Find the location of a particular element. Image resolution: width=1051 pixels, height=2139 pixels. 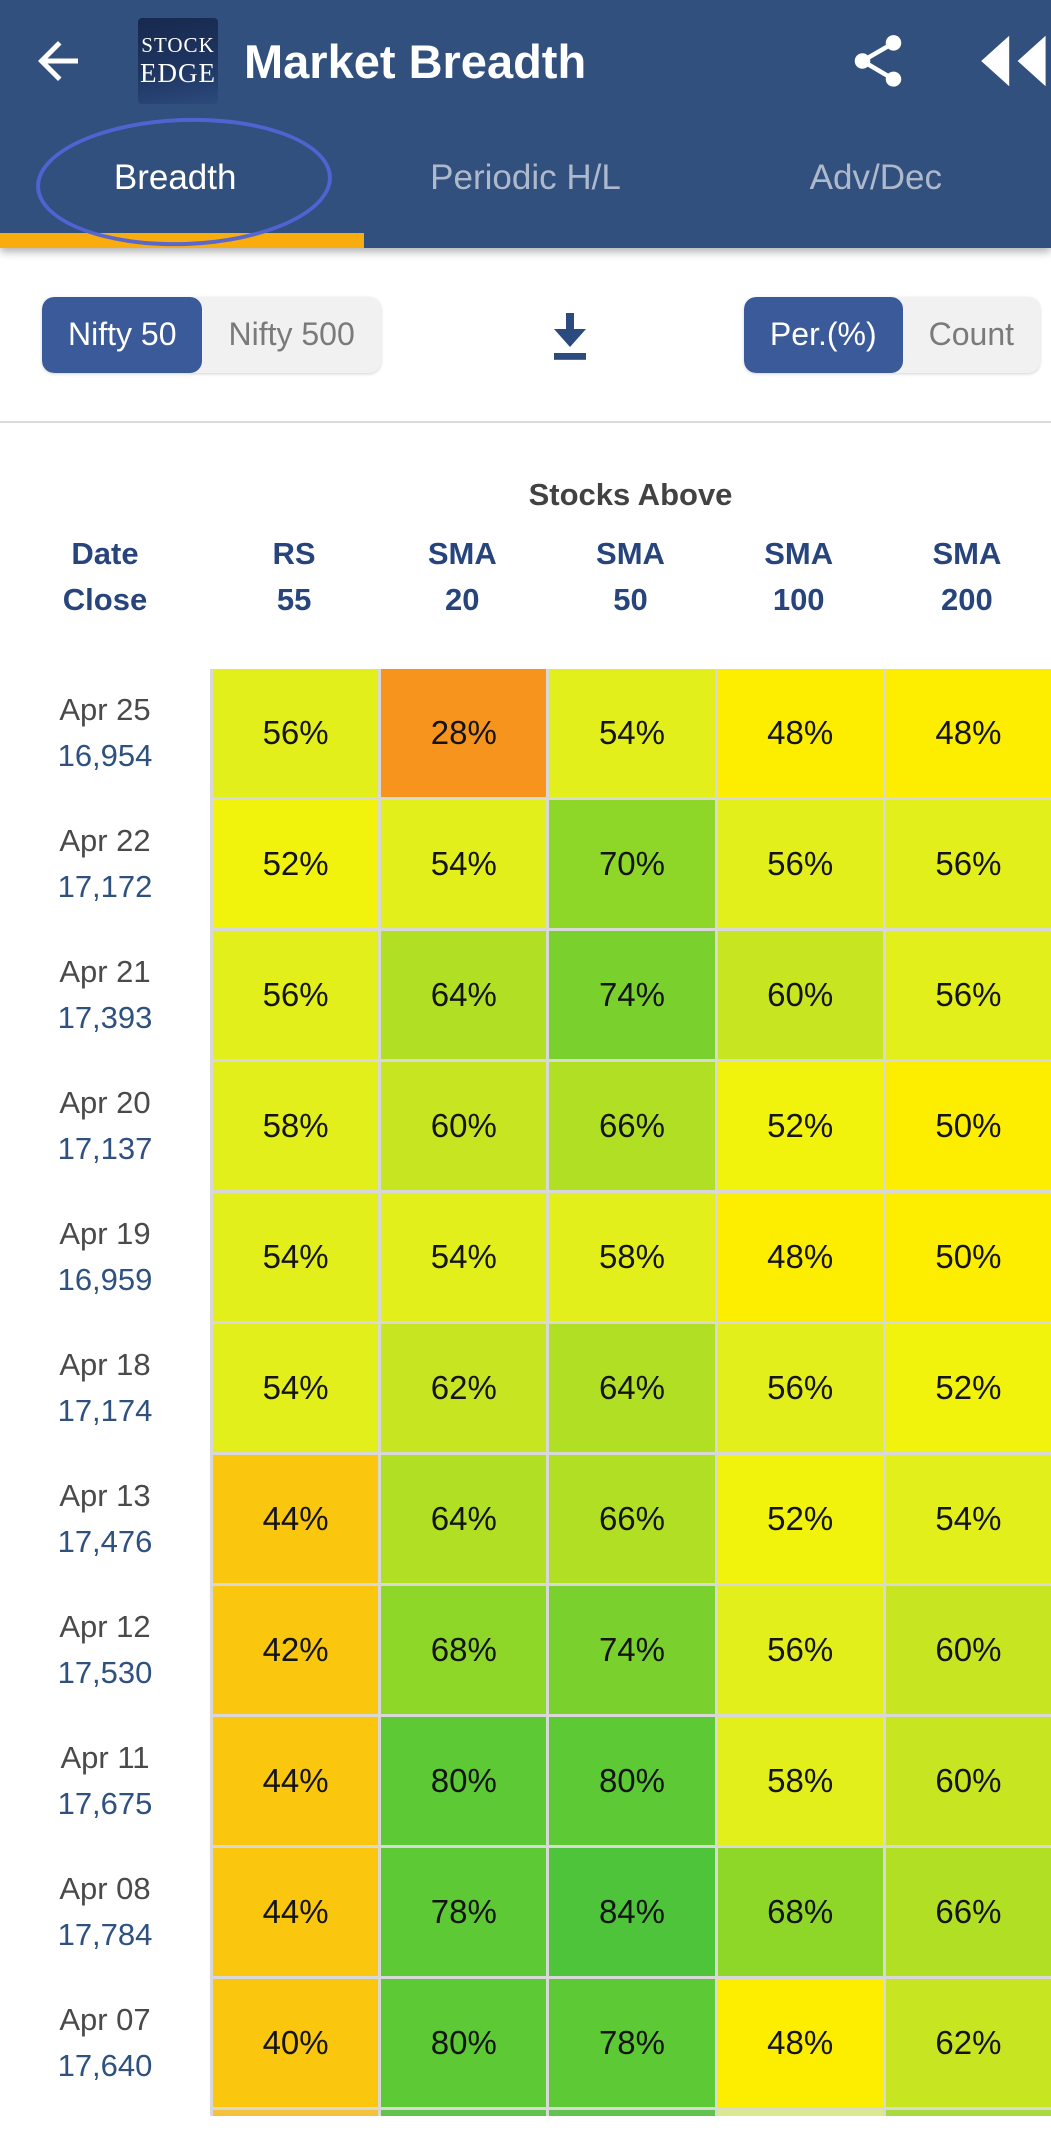

row-date-cell: Apr 12 17,530 is located at coordinates (105, 1650).